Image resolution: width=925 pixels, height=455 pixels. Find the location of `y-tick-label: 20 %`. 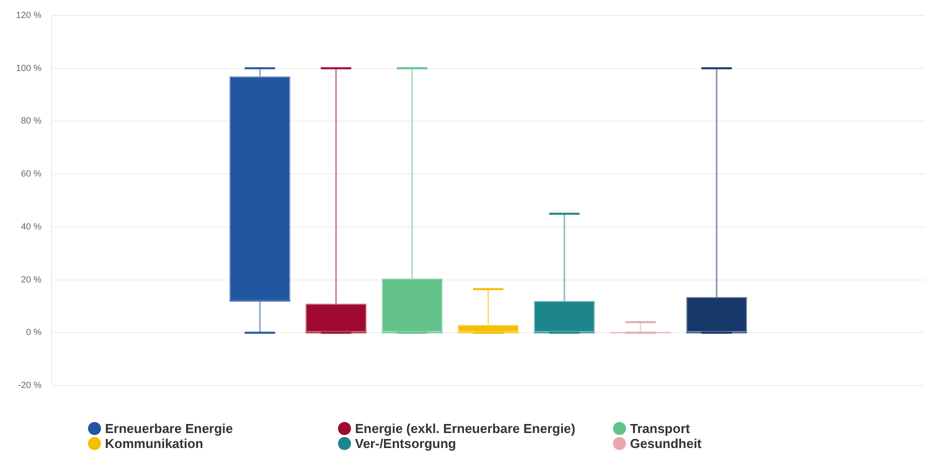

y-tick-label: 20 % is located at coordinates (31, 279).